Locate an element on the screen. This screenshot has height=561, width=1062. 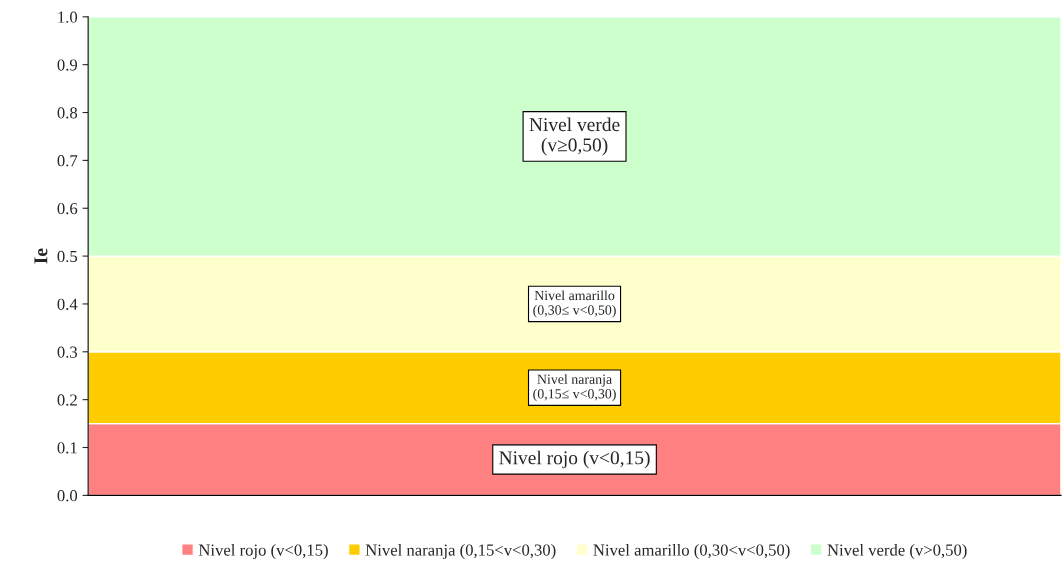
annotation: Nivel rojo (v<0,15) is located at coordinates (574, 459).